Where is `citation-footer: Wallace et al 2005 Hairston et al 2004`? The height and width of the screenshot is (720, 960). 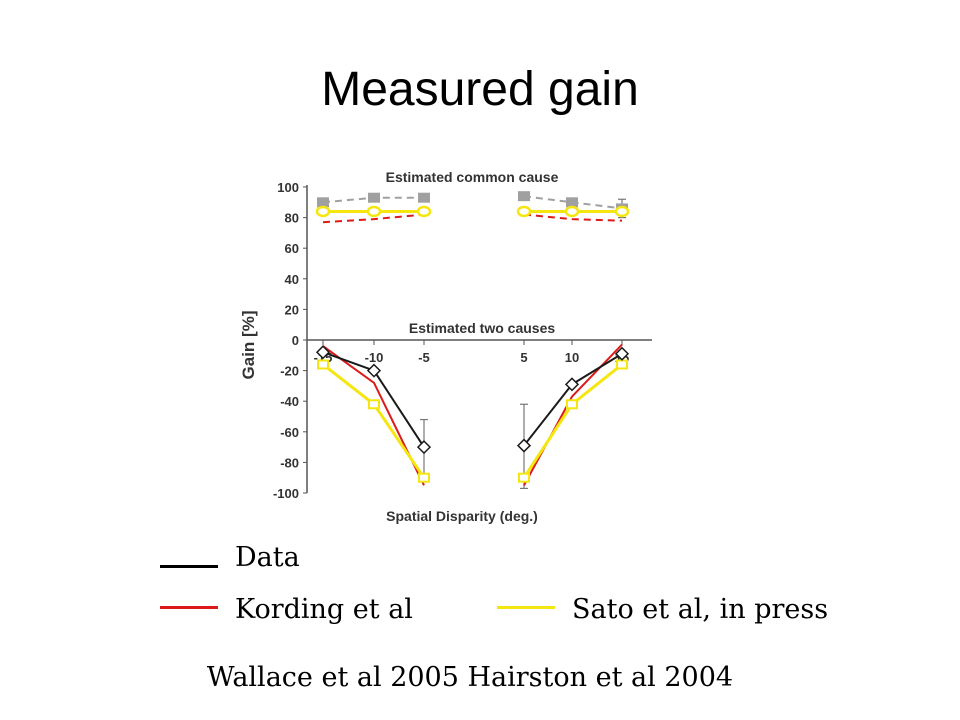
citation-footer: Wallace et al 2005 Hairston et al 2004 is located at coordinates (470, 677).